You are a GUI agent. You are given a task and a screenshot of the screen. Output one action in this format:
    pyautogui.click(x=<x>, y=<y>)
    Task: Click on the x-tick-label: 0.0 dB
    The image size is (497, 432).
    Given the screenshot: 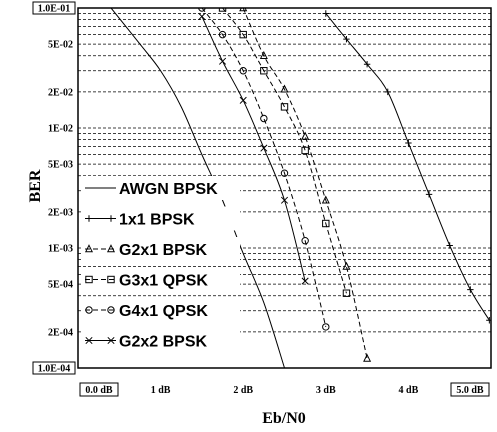 What is the action you would take?
    pyautogui.click(x=99, y=389)
    